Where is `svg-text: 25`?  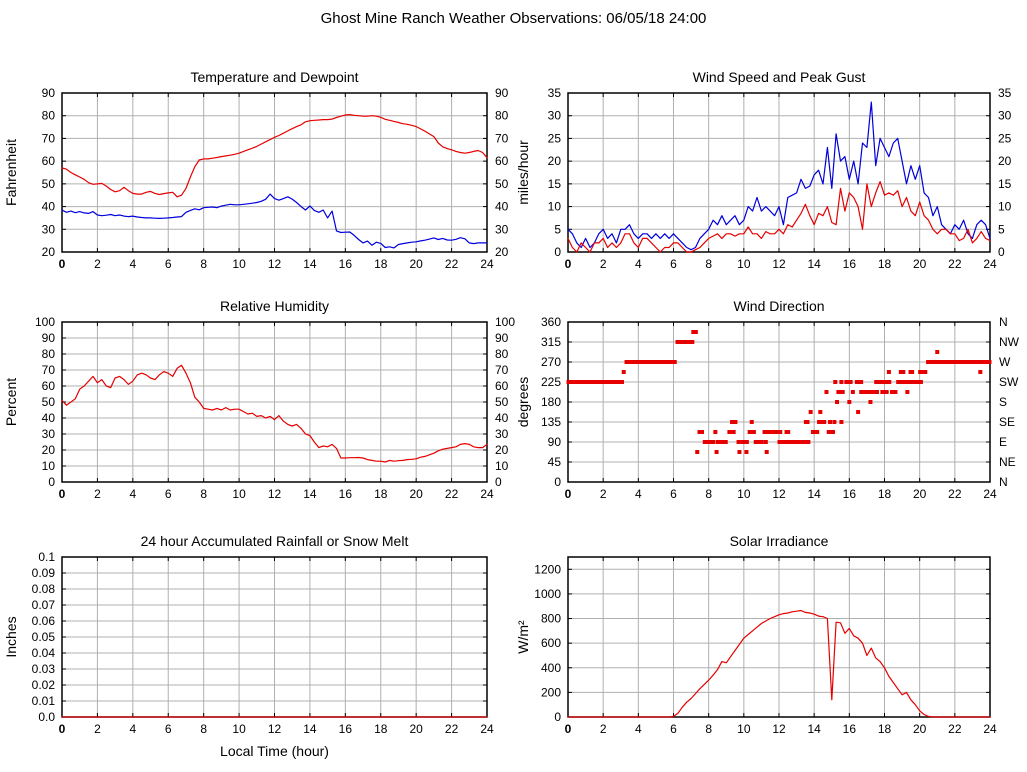 svg-text: 25 is located at coordinates (555, 138).